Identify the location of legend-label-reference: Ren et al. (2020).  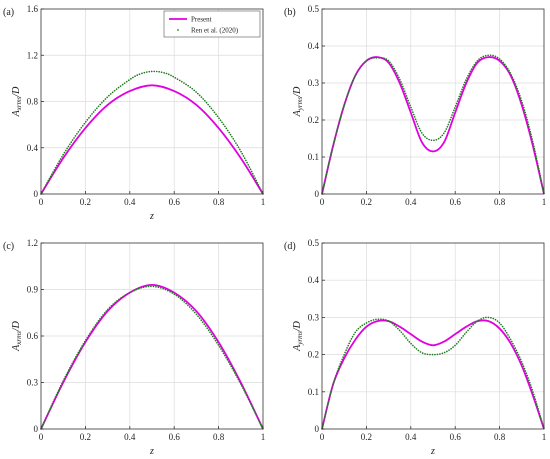
(215, 31).